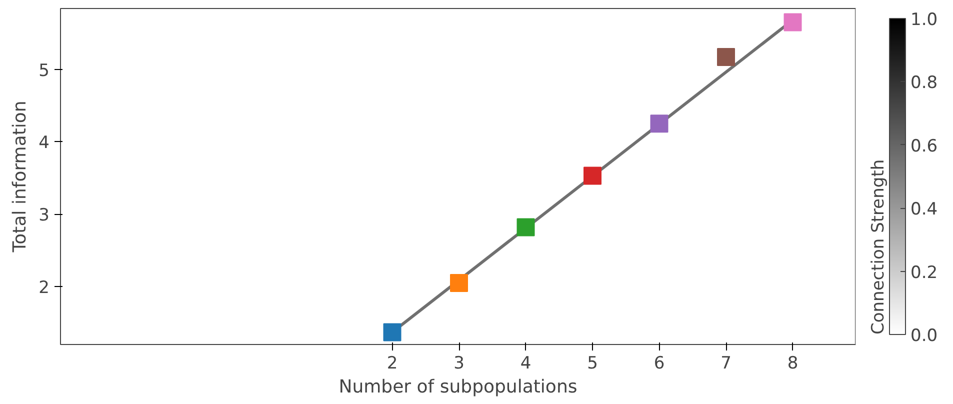 The height and width of the screenshot is (404, 953). Describe the element at coordinates (392, 364) in the screenshot. I see `x-tick-label: 2` at that location.